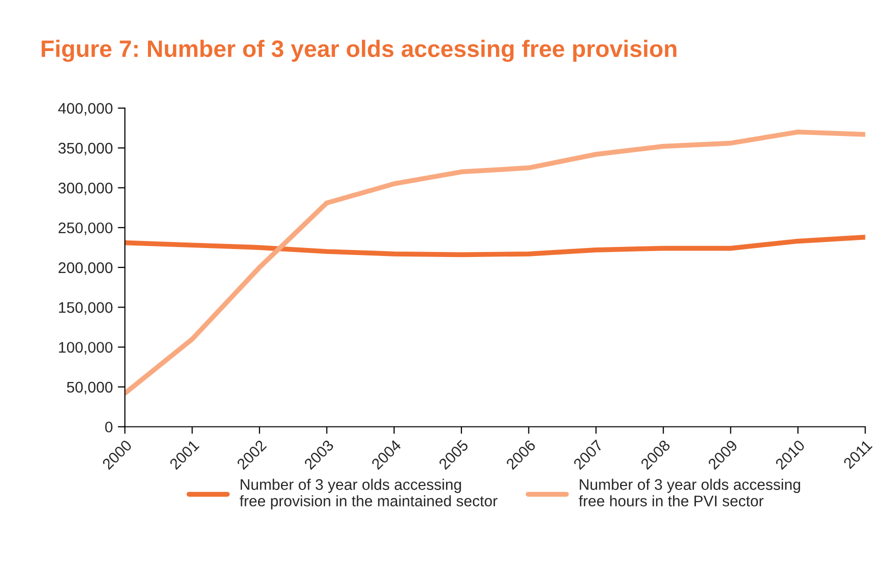 The image size is (892, 569). I want to click on y-tick-label: 50,000, so click(89, 388).